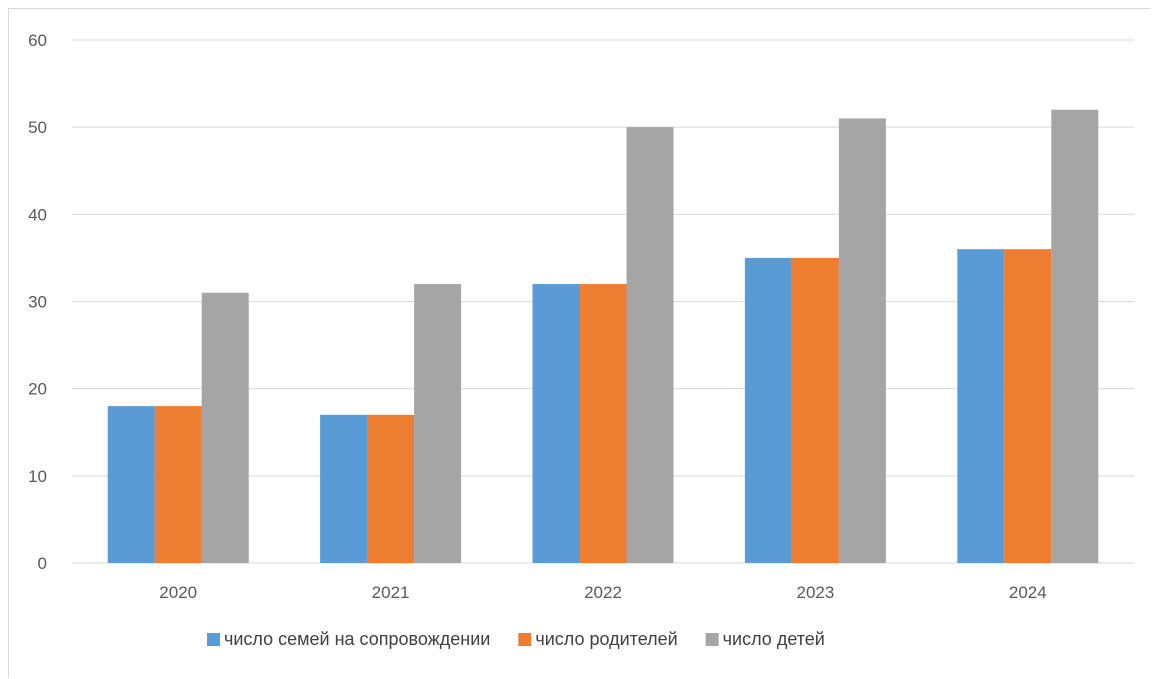 Image resolution: width=1152 pixels, height=679 pixels. I want to click on x-axis-ticks: 2020 2021 2022 2023 2024, so click(602, 592).